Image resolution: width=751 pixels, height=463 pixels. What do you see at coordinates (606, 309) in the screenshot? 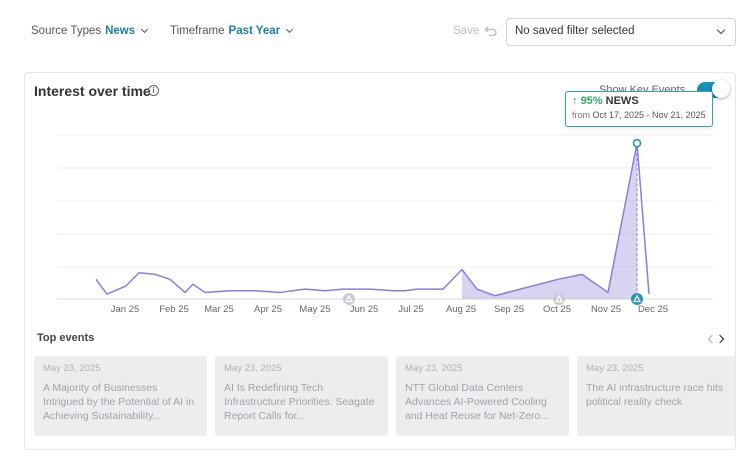
I see `x-tick-label: Nov 25` at bounding box center [606, 309].